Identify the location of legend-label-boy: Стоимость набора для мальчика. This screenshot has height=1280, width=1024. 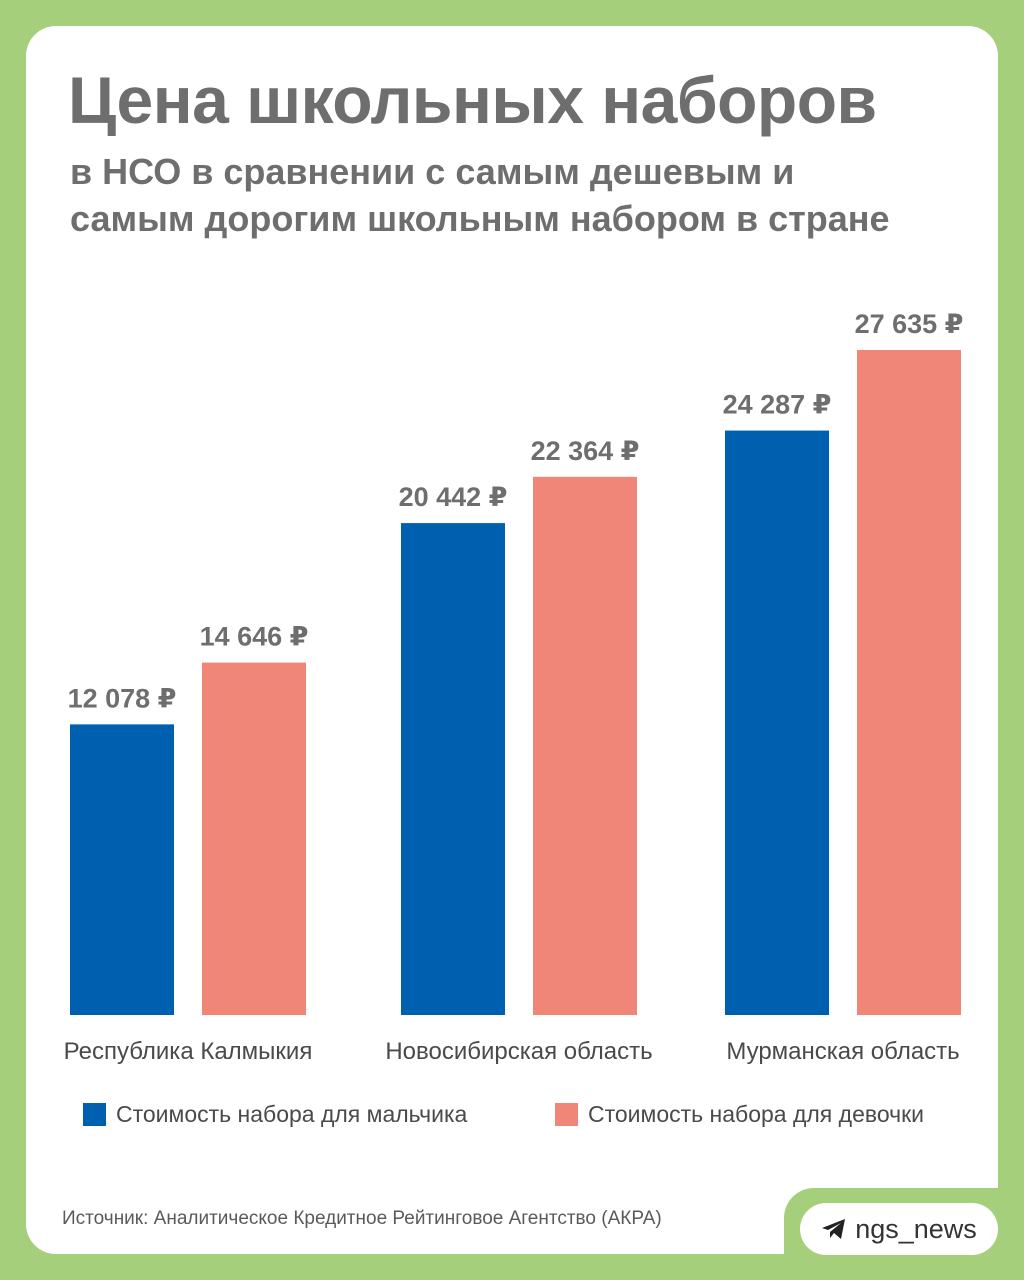
(292, 1114).